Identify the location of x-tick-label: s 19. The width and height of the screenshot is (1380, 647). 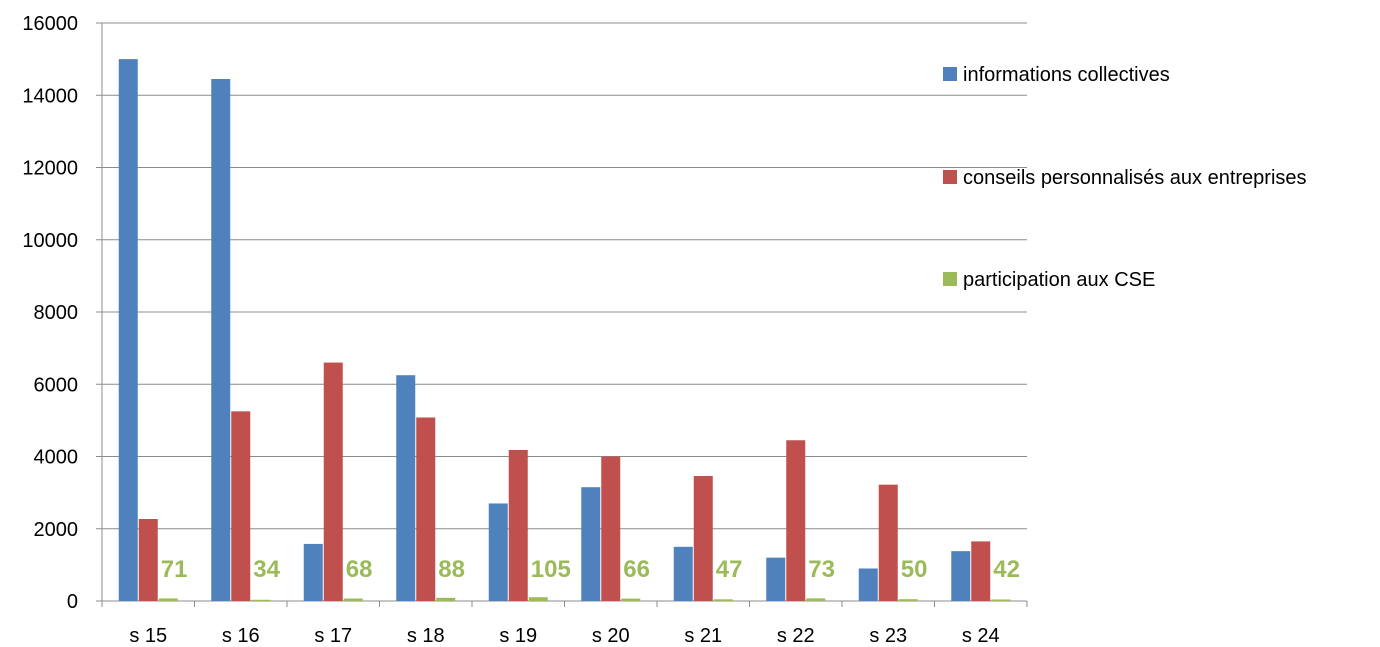
(518, 636).